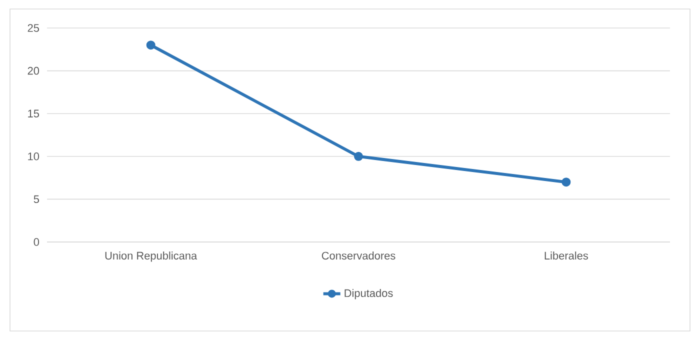 This screenshot has width=700, height=340. Describe the element at coordinates (34, 114) in the screenshot. I see `y-tick-label: 15` at that location.